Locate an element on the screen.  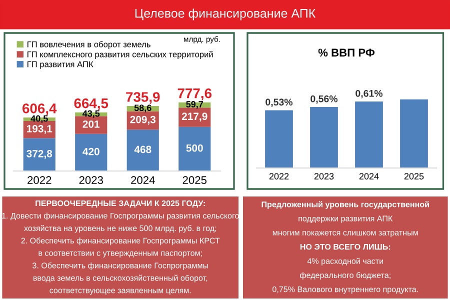
data-label: 201 is located at coordinates (91, 124).